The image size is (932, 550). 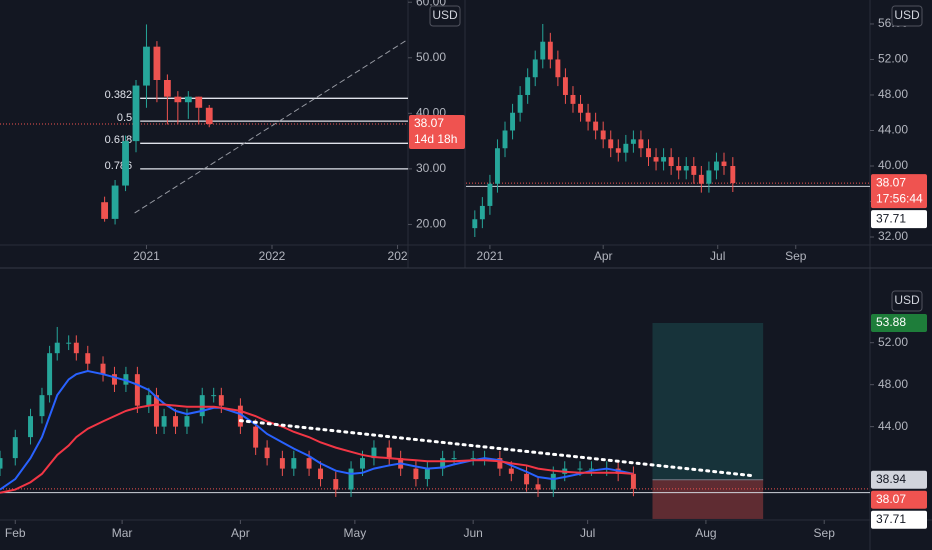 I want to click on y-tick-label: 20.00, so click(x=431, y=224).